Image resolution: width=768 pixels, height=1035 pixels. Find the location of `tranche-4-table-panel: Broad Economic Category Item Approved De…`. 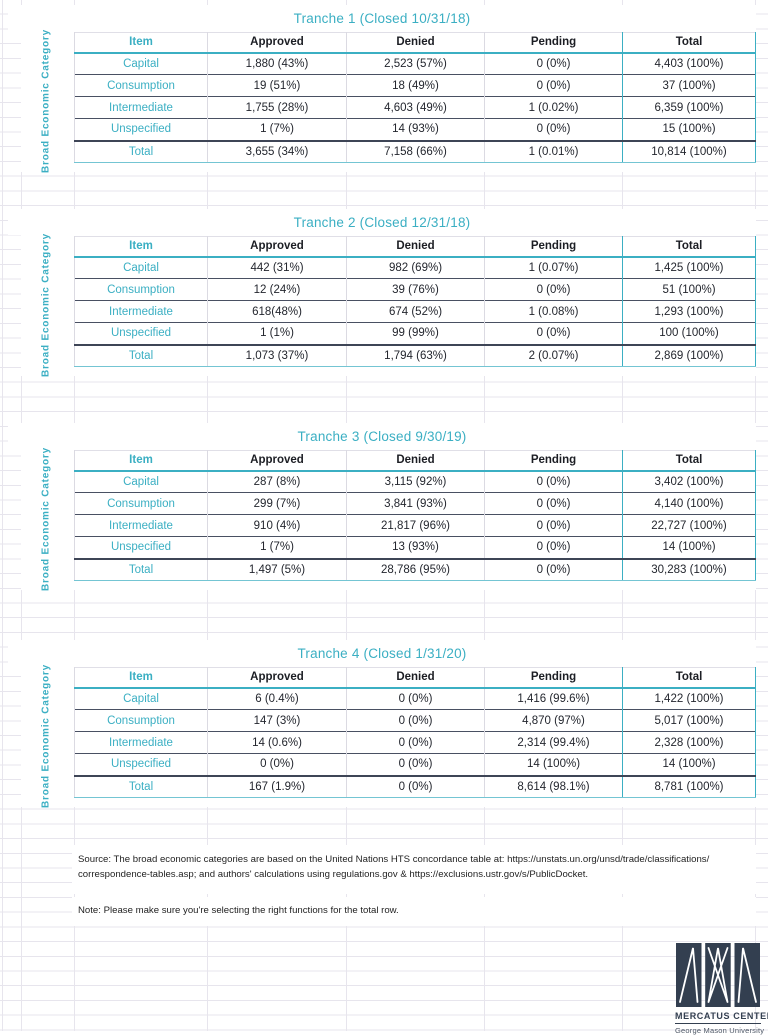

tranche-4-table-panel: Broad Economic Category Item Approved De… is located at coordinates (388, 736).